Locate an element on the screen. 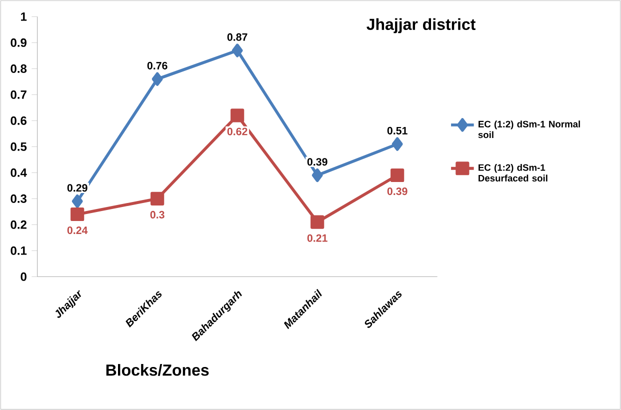 The height and width of the screenshot is (410, 621). data-label: 0.62 is located at coordinates (237, 132).